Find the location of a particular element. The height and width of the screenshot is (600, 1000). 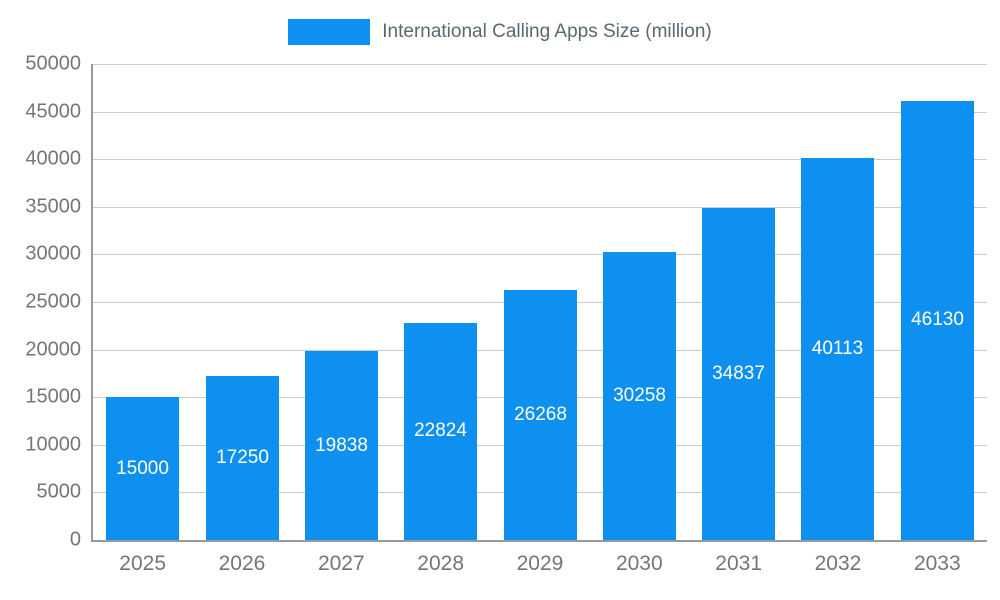

bar-value-label: 17250 is located at coordinates (242, 457).